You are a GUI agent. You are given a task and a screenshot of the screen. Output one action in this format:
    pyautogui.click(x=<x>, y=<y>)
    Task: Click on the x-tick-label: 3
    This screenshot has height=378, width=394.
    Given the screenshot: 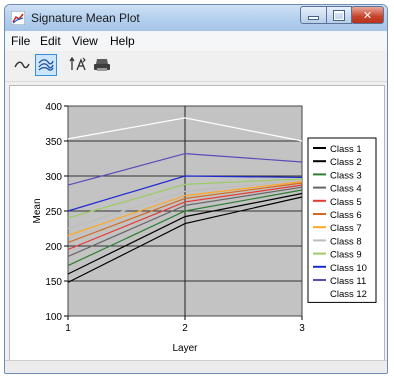 What is the action you would take?
    pyautogui.click(x=302, y=328)
    